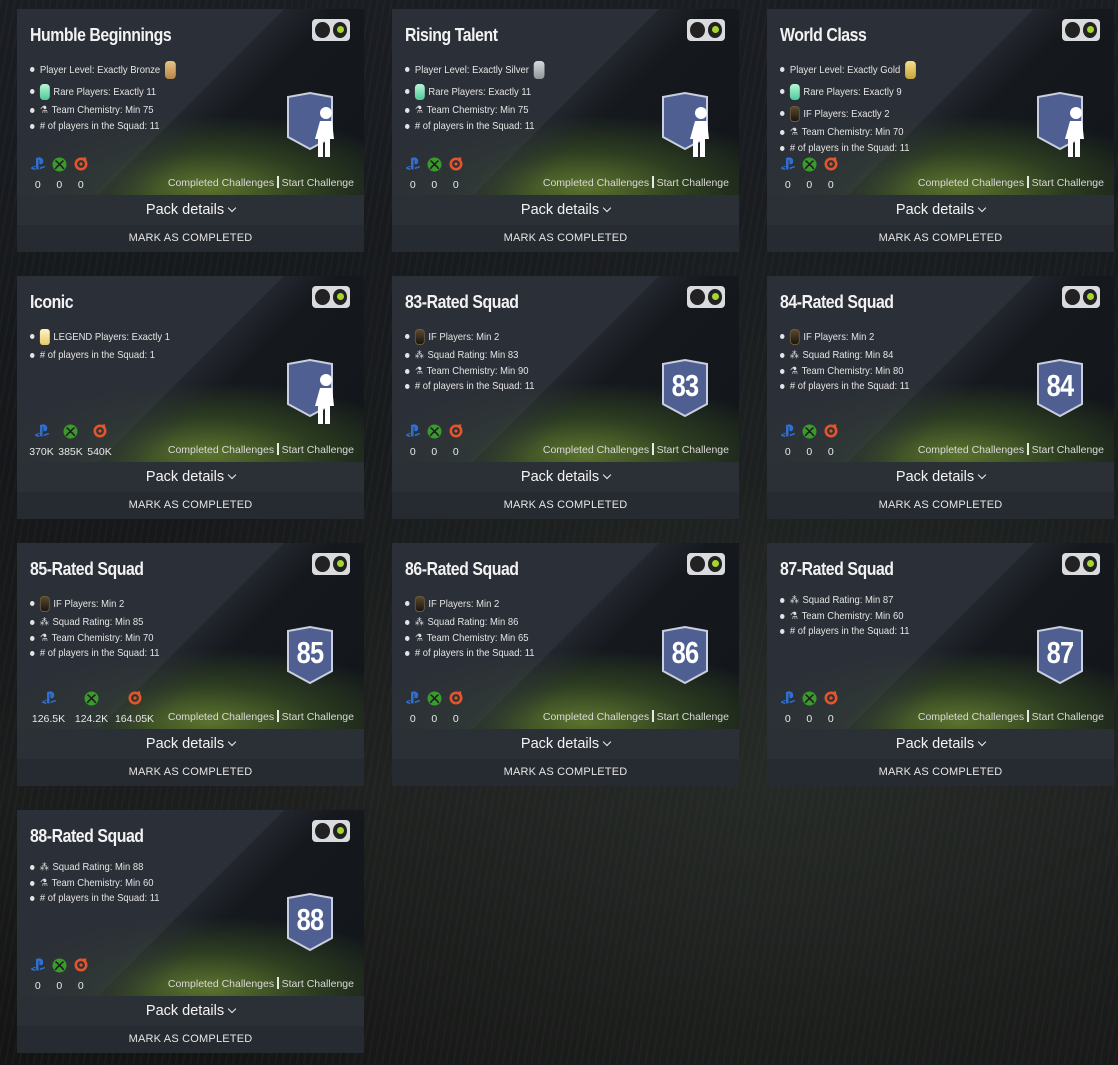  Describe the element at coordinates (145, 111) in the screenshot. I see `requirement-item: ⚗ Team Chemistry: Min 75` at that location.